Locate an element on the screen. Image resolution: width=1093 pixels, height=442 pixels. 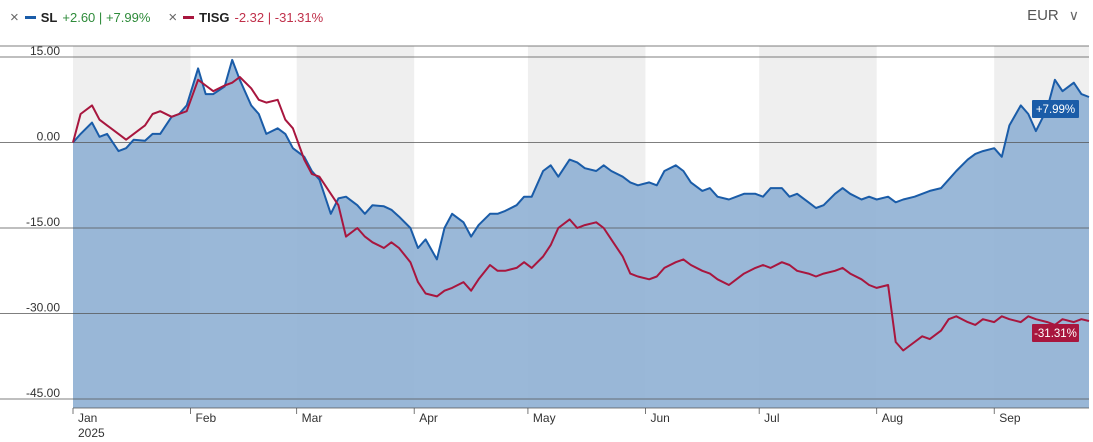
tisg-ticker: TISG is located at coordinates (214, 17).